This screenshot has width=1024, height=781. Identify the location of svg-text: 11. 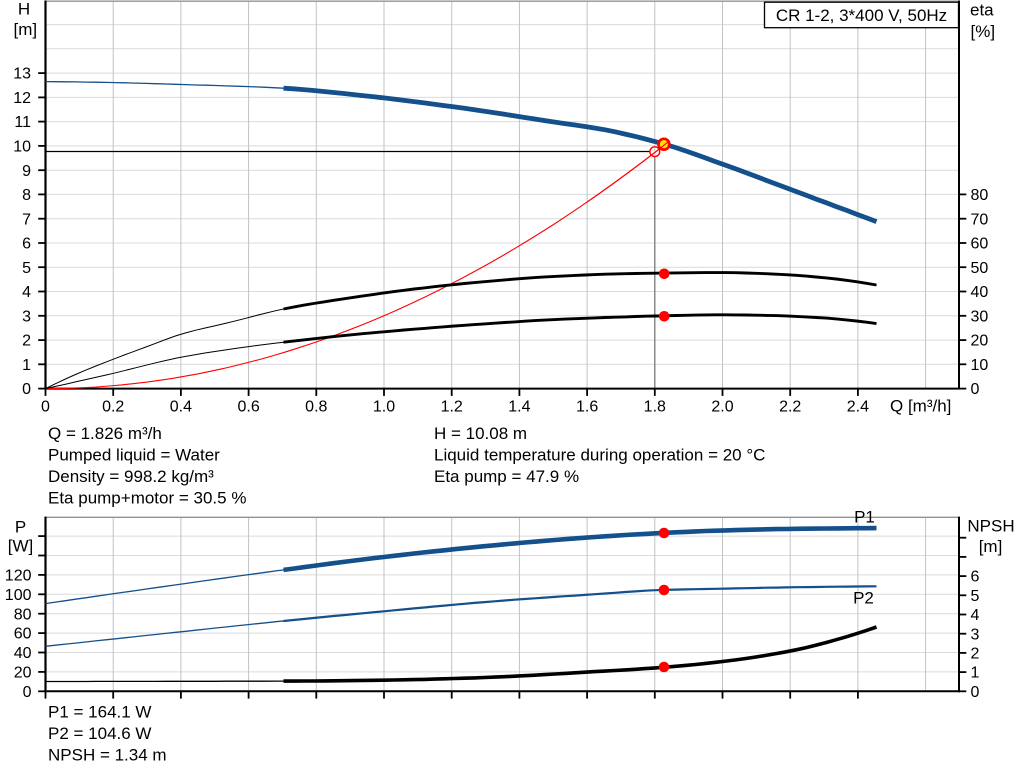
(22, 122).